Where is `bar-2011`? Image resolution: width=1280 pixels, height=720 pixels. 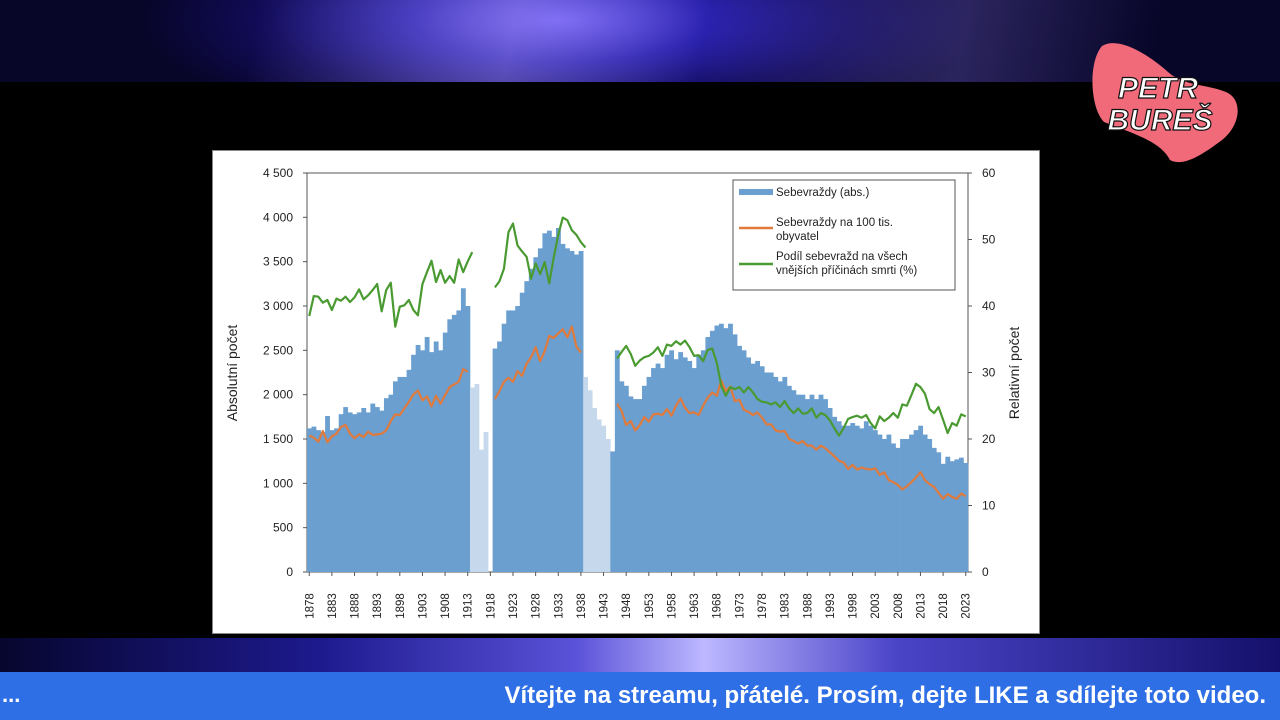
bar-2011 is located at coordinates (911, 503).